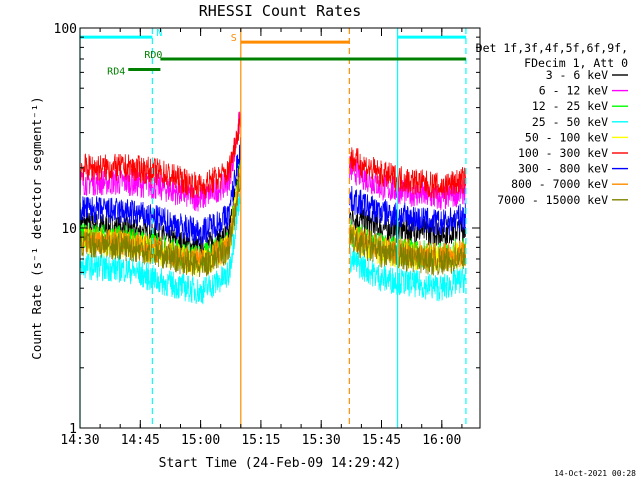  I want to click on legend-entry-label: 12 - 25 keV, so click(570, 106).